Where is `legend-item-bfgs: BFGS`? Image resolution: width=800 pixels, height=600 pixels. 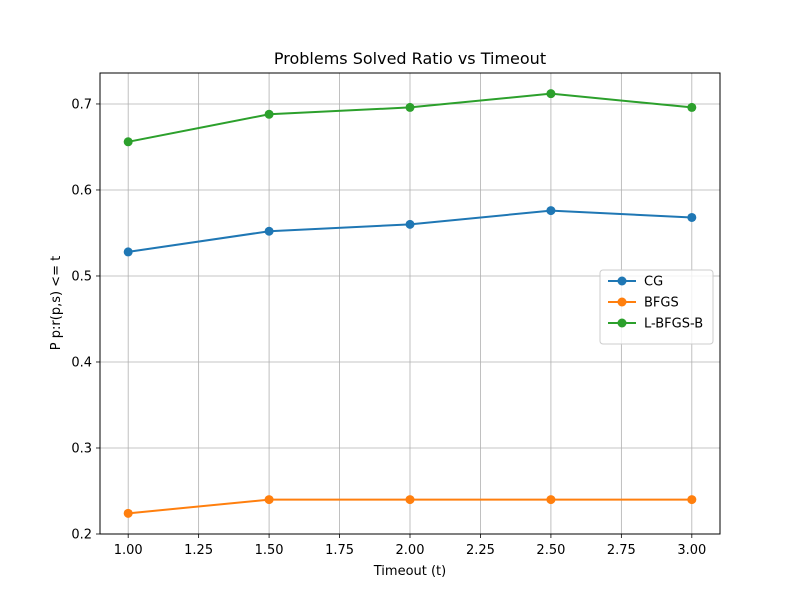 legend-item-bfgs: BFGS is located at coordinates (643, 303).